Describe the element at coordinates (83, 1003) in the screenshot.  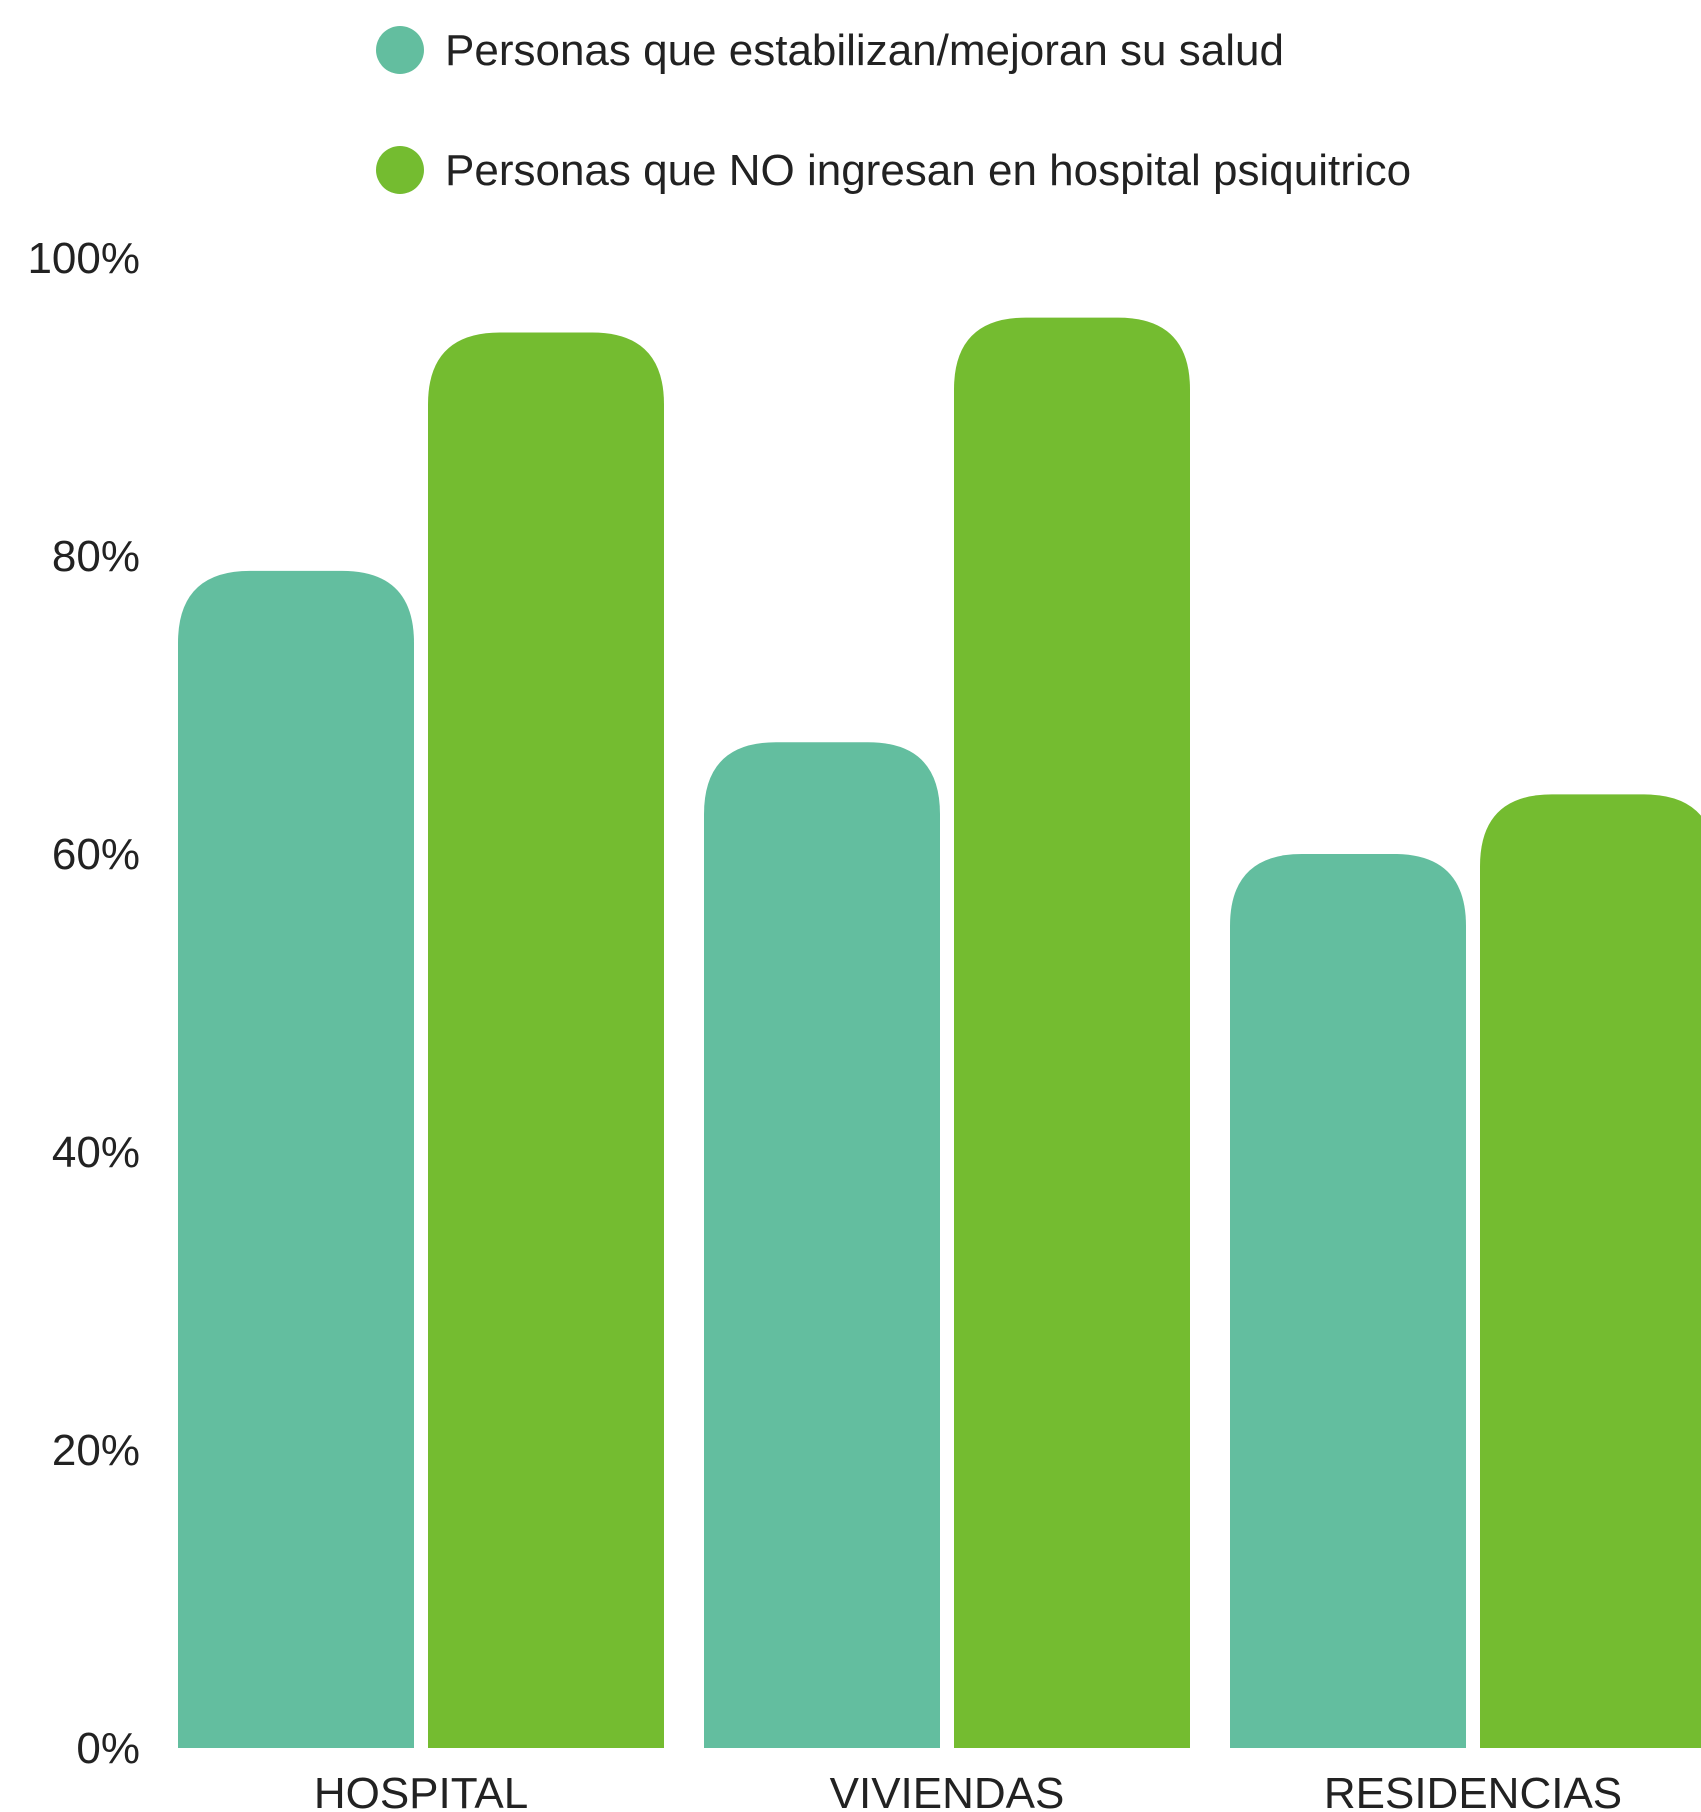
I see `y-axis: 0% 20% 40% 60% 80% 100%` at that location.